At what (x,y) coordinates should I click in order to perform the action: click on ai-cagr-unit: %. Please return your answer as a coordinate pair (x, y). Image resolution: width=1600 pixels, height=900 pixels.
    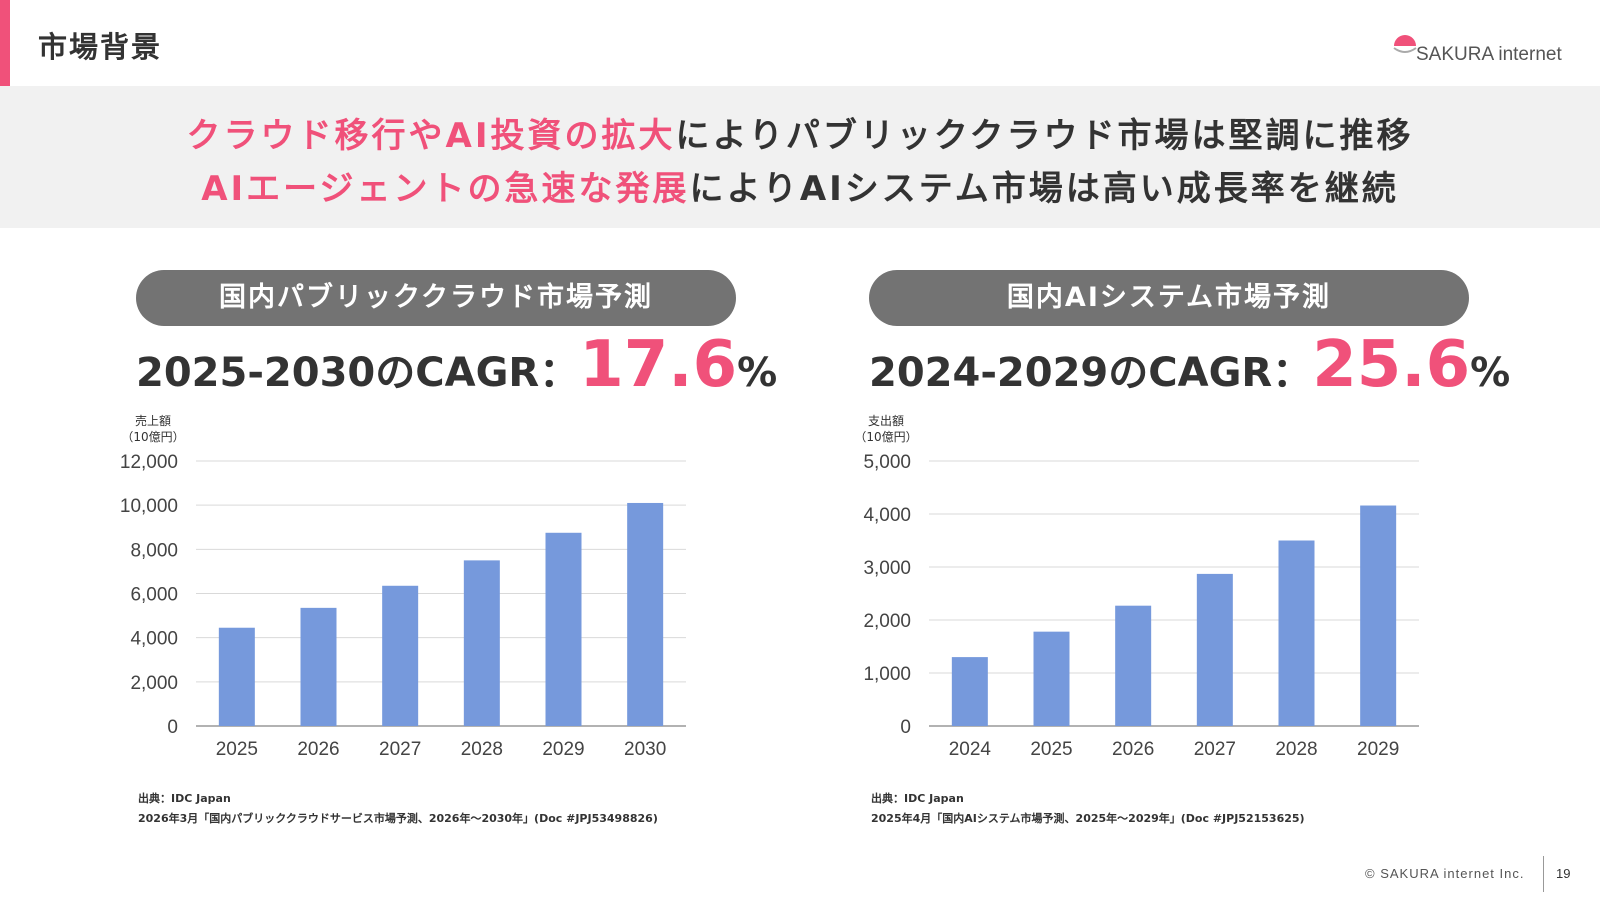
    Looking at the image, I should click on (1490, 373).